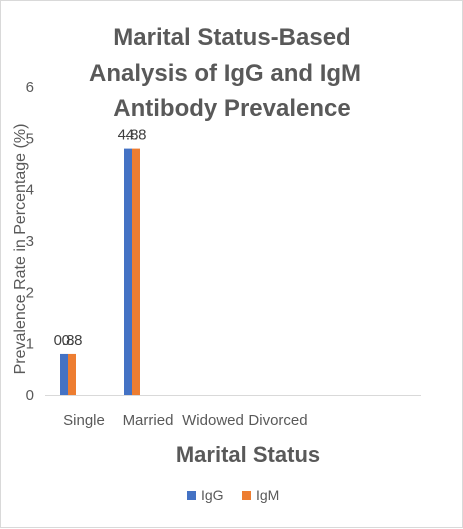 This screenshot has height=529, width=463. Describe the element at coordinates (233, 495) in the screenshot. I see `legend: IgG IgM` at that location.